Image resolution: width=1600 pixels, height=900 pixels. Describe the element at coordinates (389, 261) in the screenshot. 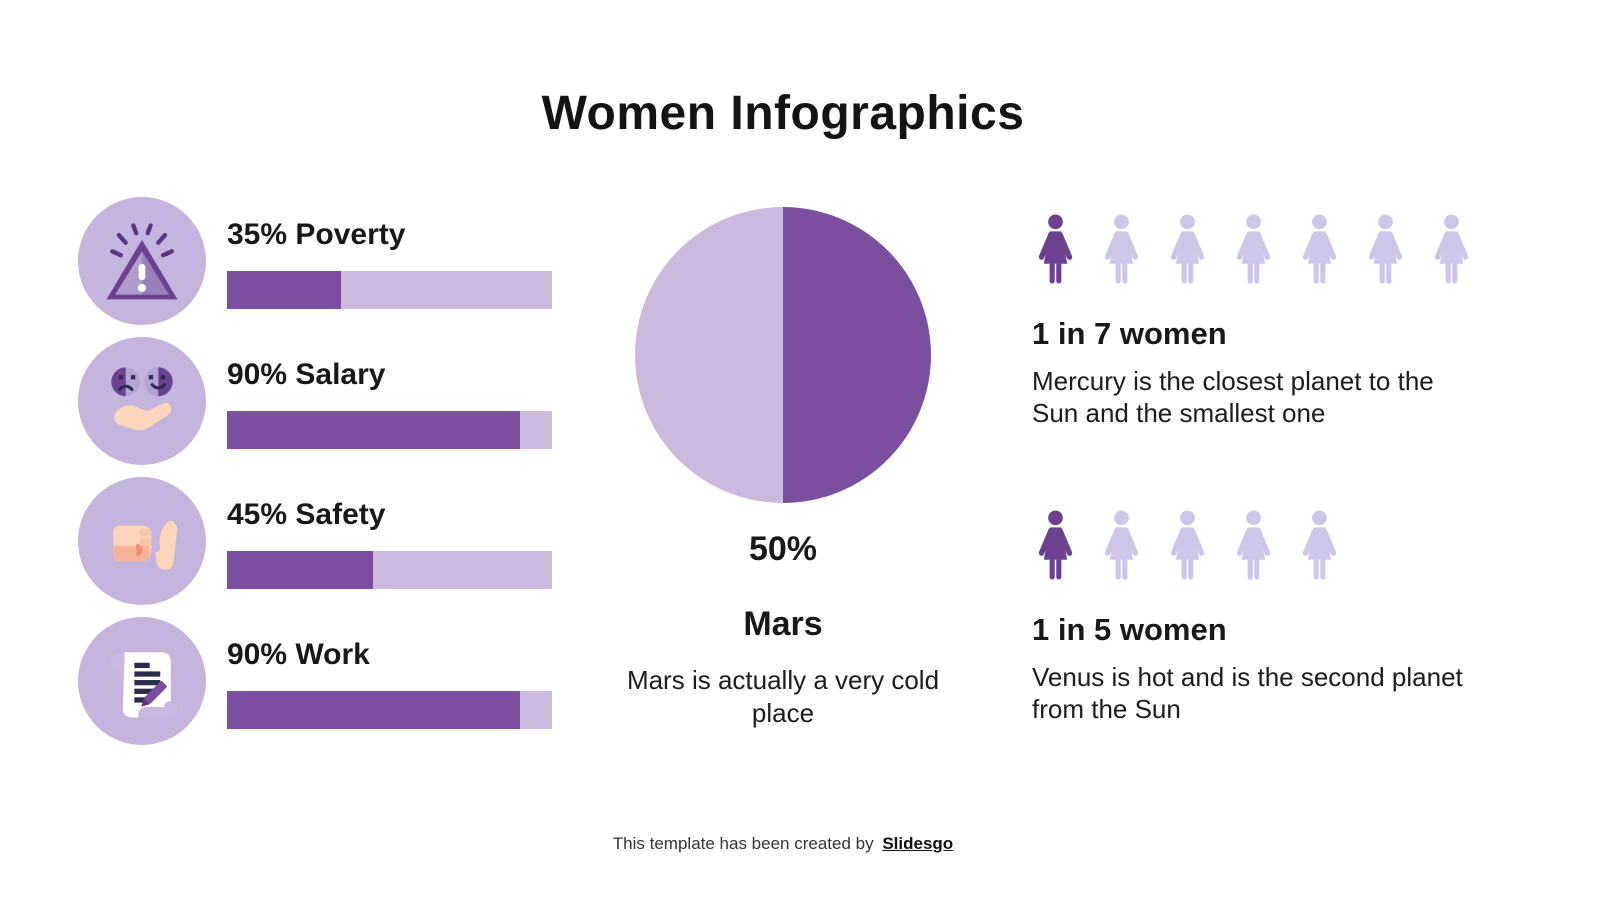

I see `stat-body: 35% Poverty` at that location.